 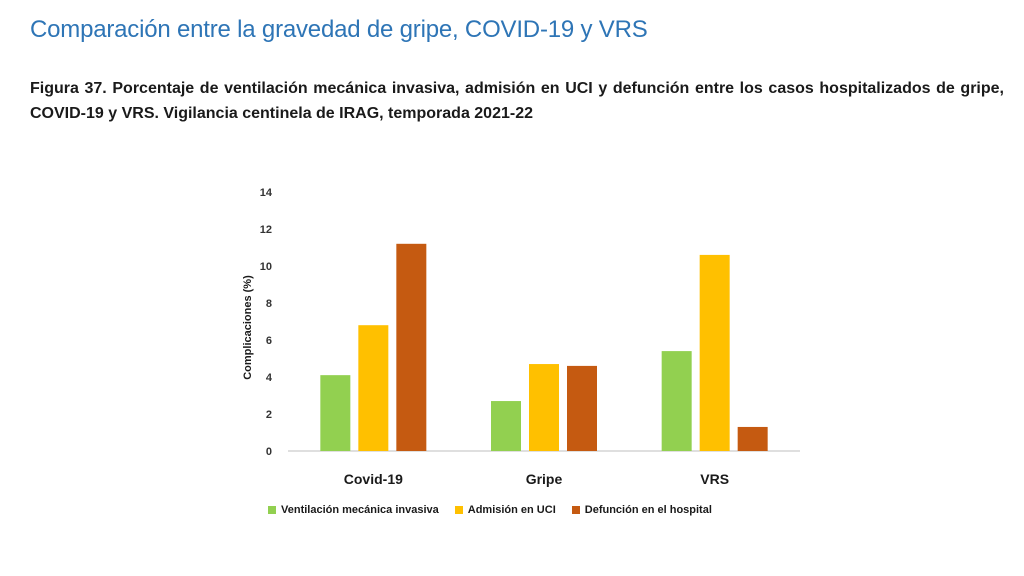 I want to click on legend-item: Admisión en UCI, so click(x=505, y=510).